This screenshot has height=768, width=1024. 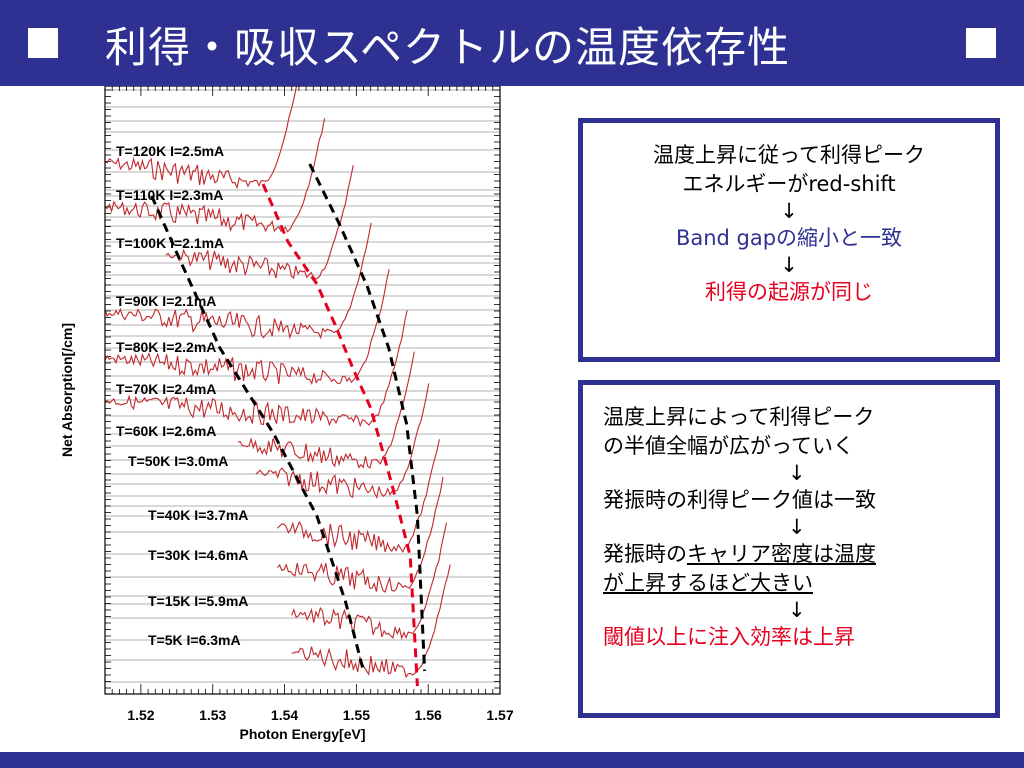 What do you see at coordinates (212, 715) in the screenshot?
I see `x-tick-label: 1.53` at bounding box center [212, 715].